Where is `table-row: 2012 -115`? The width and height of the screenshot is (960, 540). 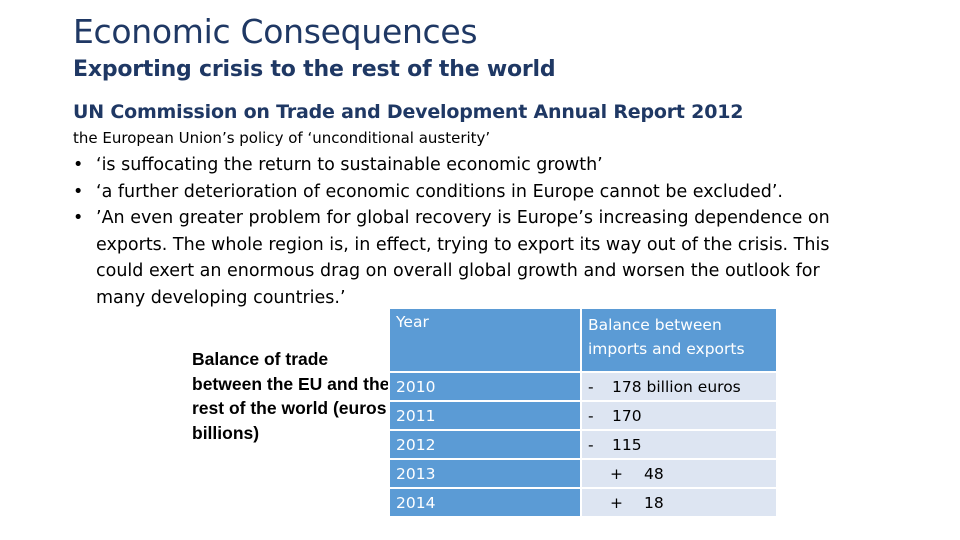 table-row: 2012 -115 is located at coordinates (583, 444).